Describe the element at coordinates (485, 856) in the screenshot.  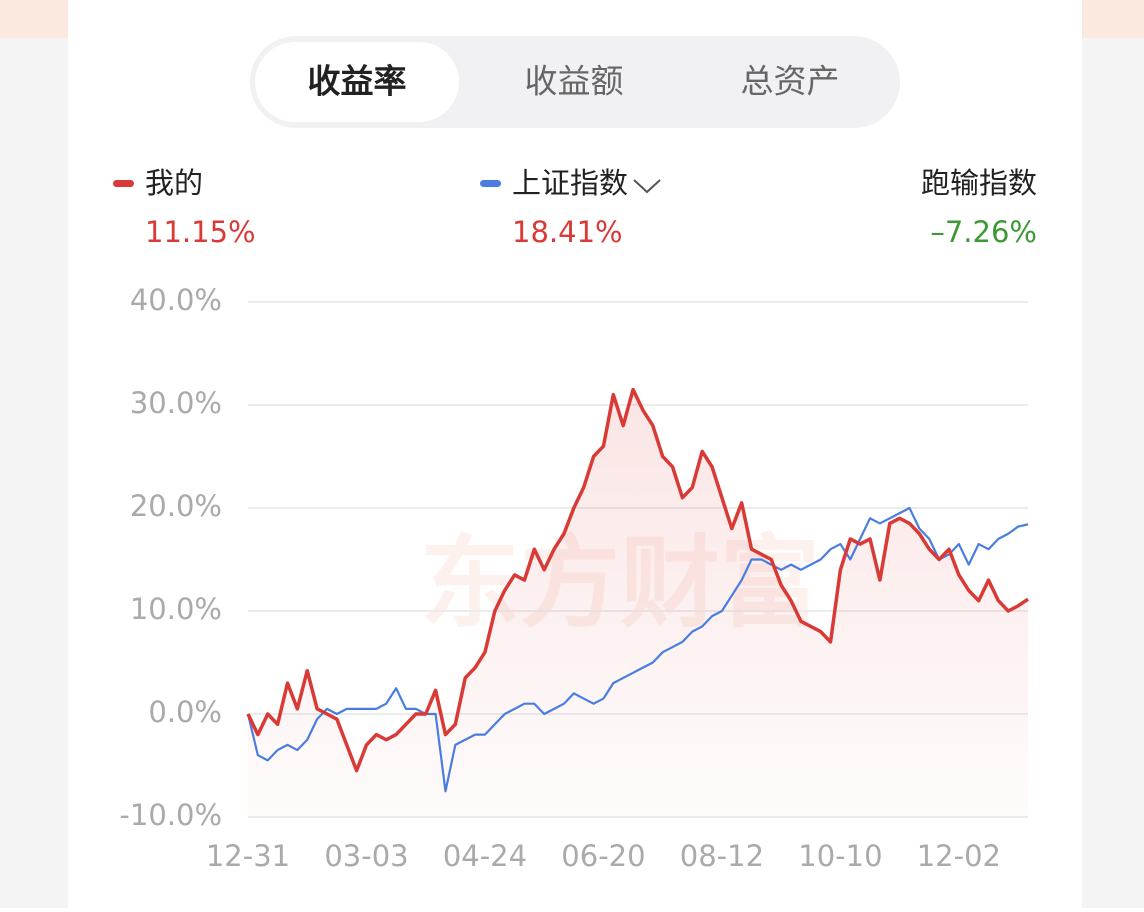
I see `x-tick-label: 04-24` at that location.